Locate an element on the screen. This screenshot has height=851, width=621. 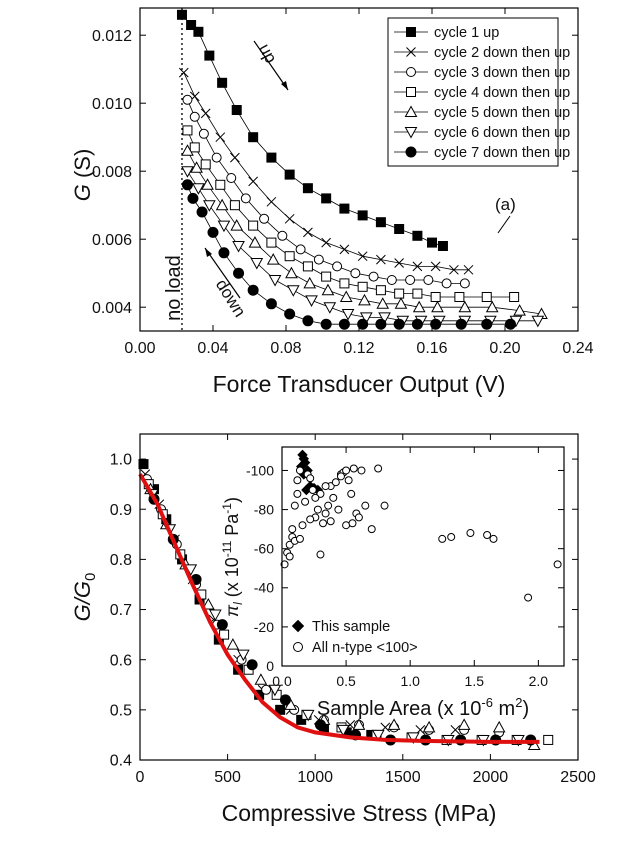
panel-a-x-tick-label: 0.20 is located at coordinates (504, 348).